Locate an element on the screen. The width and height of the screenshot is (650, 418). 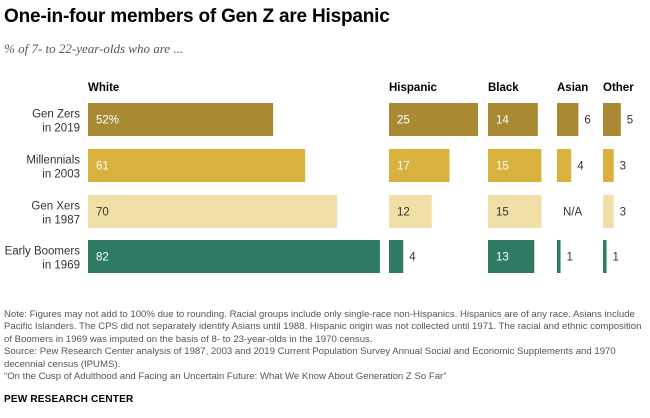
bar-hispanic-gen-zers-in-2019 is located at coordinates (433, 119).